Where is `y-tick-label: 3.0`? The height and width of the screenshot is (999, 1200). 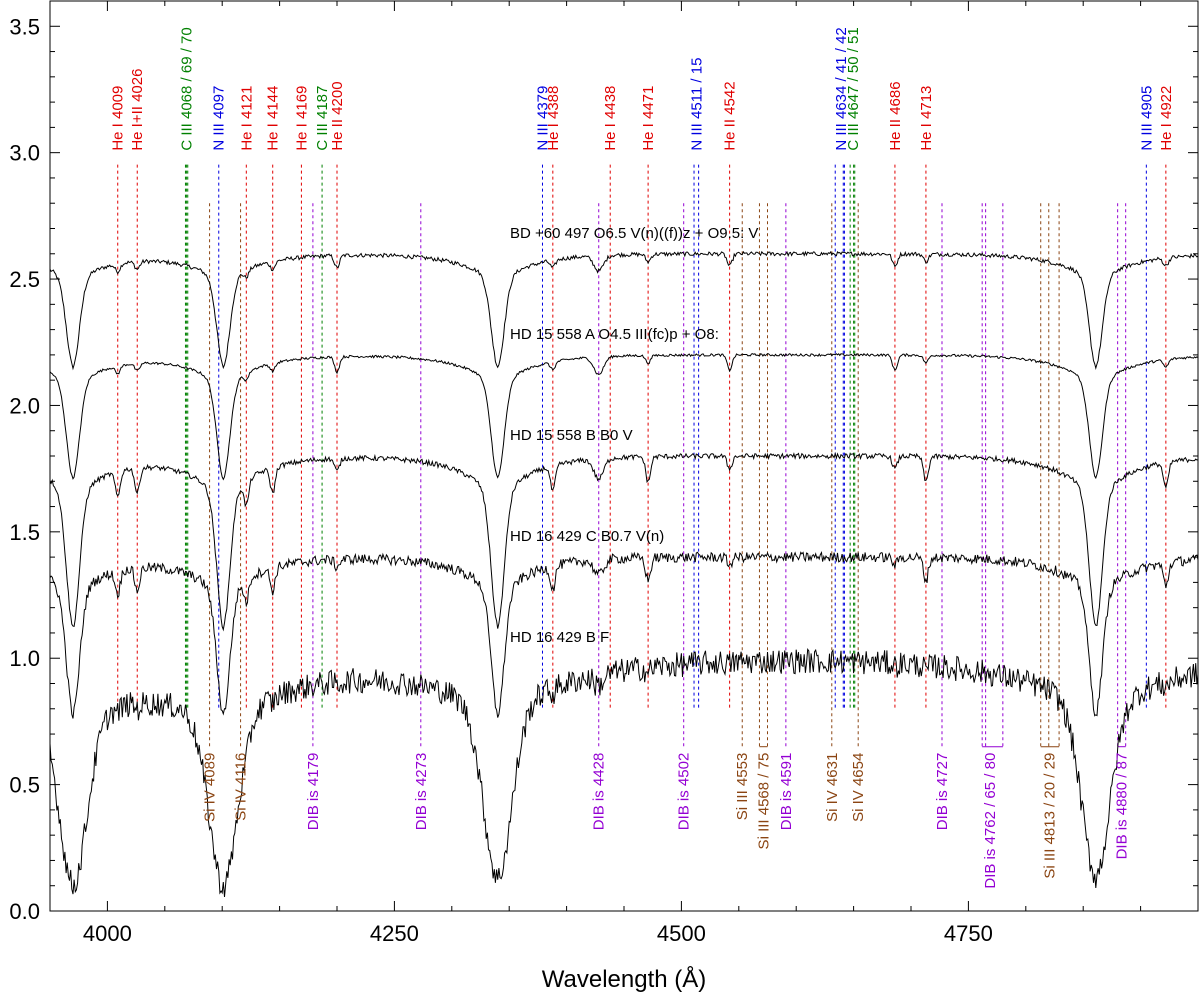 y-tick-label: 3.0 is located at coordinates (24, 153).